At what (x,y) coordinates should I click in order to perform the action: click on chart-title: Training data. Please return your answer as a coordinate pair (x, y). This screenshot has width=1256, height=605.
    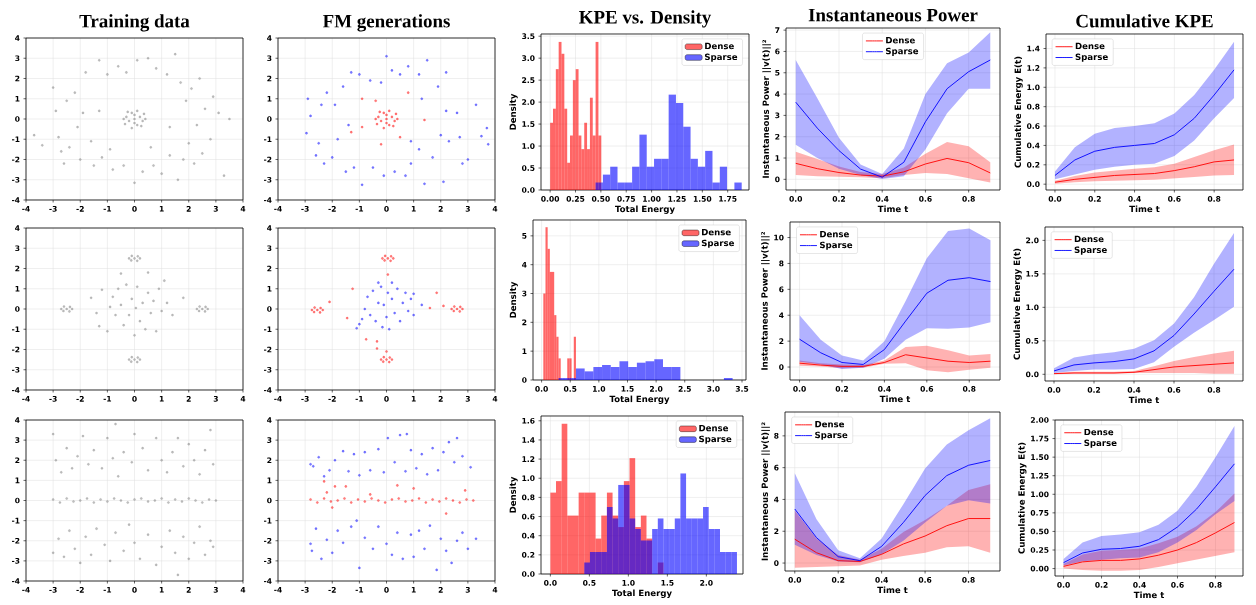
    Looking at the image, I should click on (134, 23).